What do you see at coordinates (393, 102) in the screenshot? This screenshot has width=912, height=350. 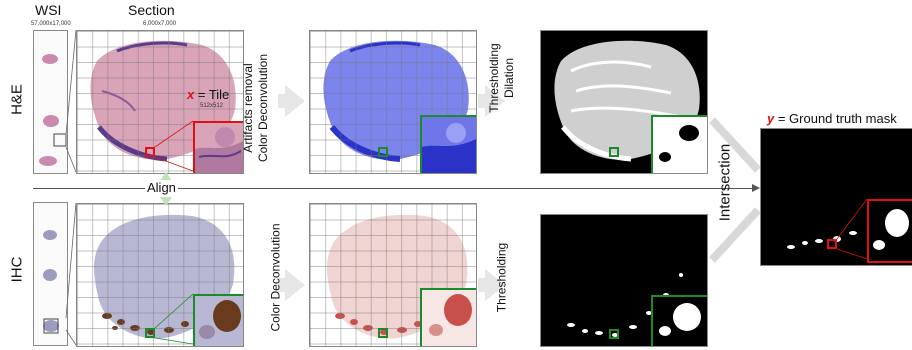 I see `he-deconvolution-image` at bounding box center [393, 102].